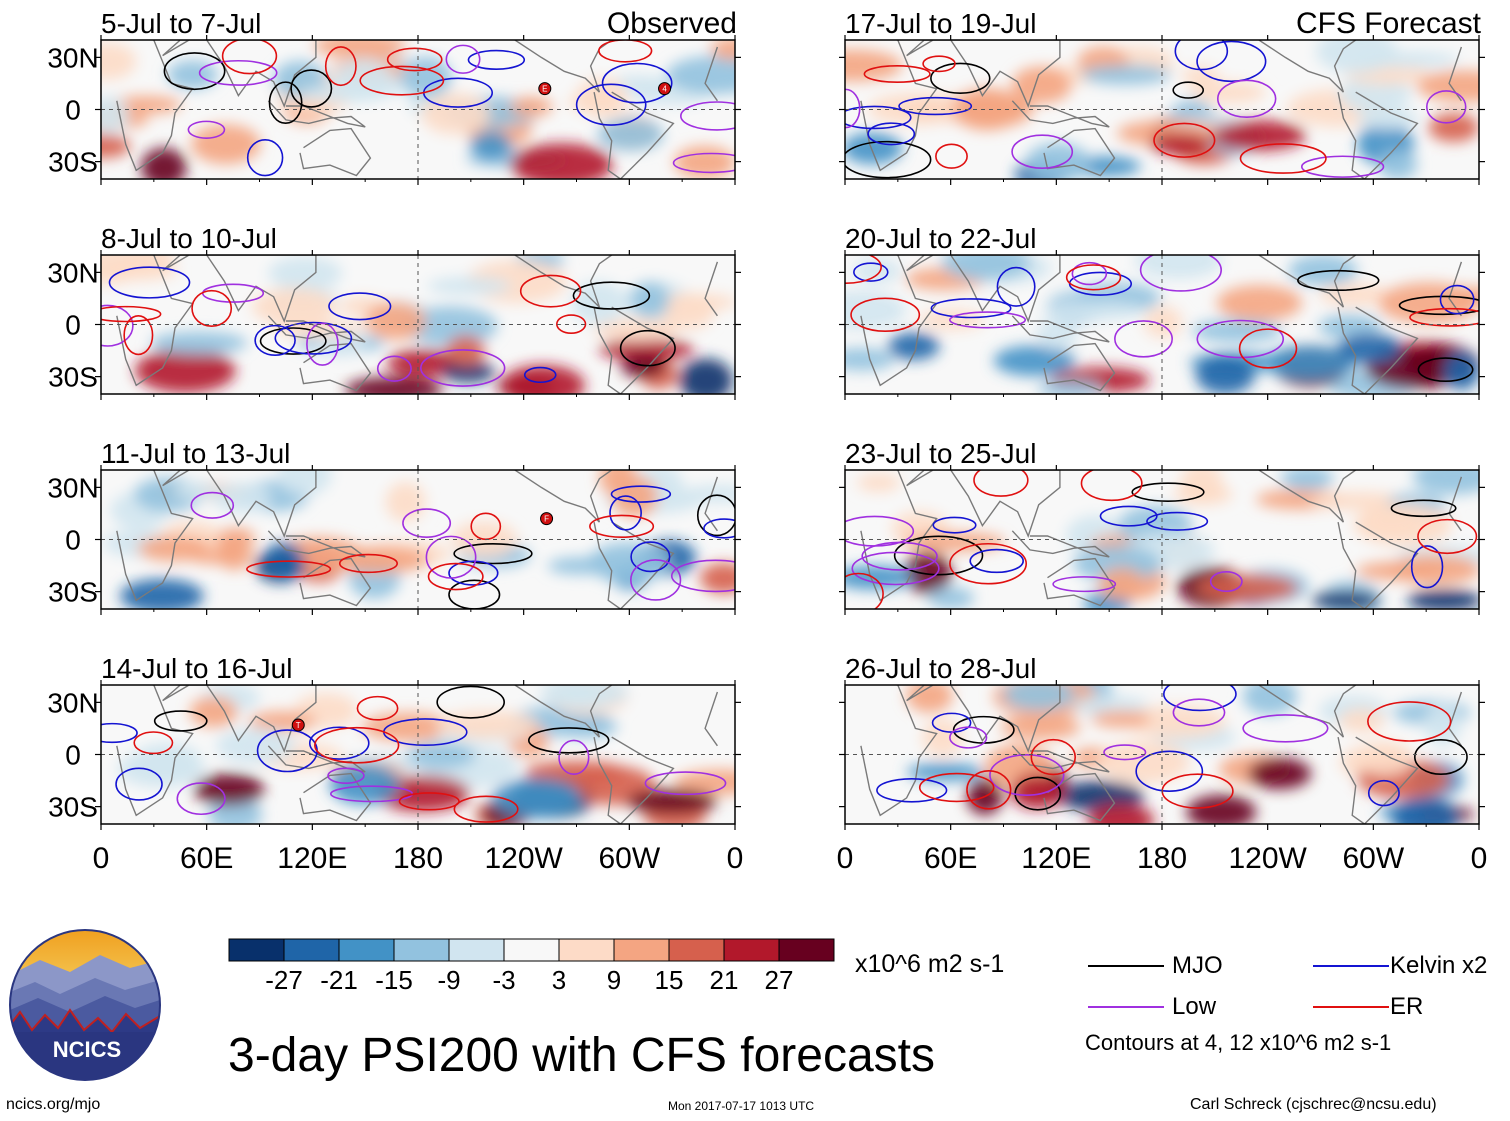 The height and width of the screenshot is (1121, 1510). I want to click on map-panel: F 30N 0 30S 11-Jul to 13-Jul, so click(394, 526).